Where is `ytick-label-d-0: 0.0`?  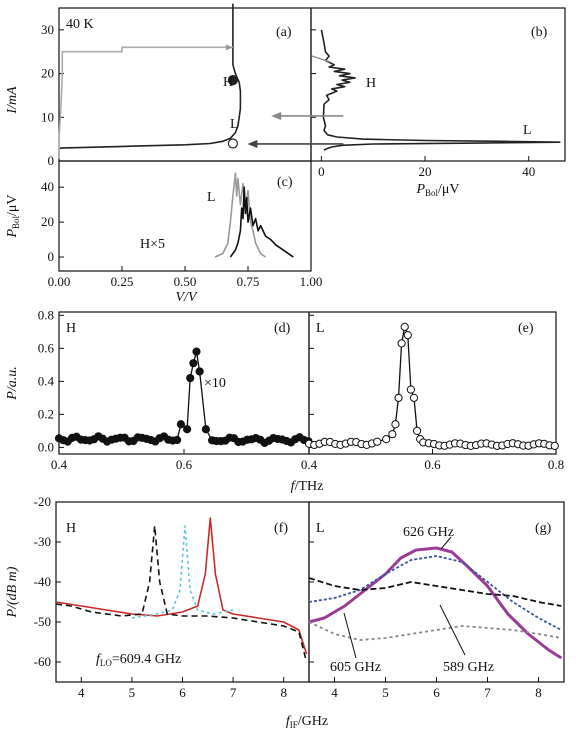 ytick-label-d-0: 0.0 is located at coordinates (46, 446).